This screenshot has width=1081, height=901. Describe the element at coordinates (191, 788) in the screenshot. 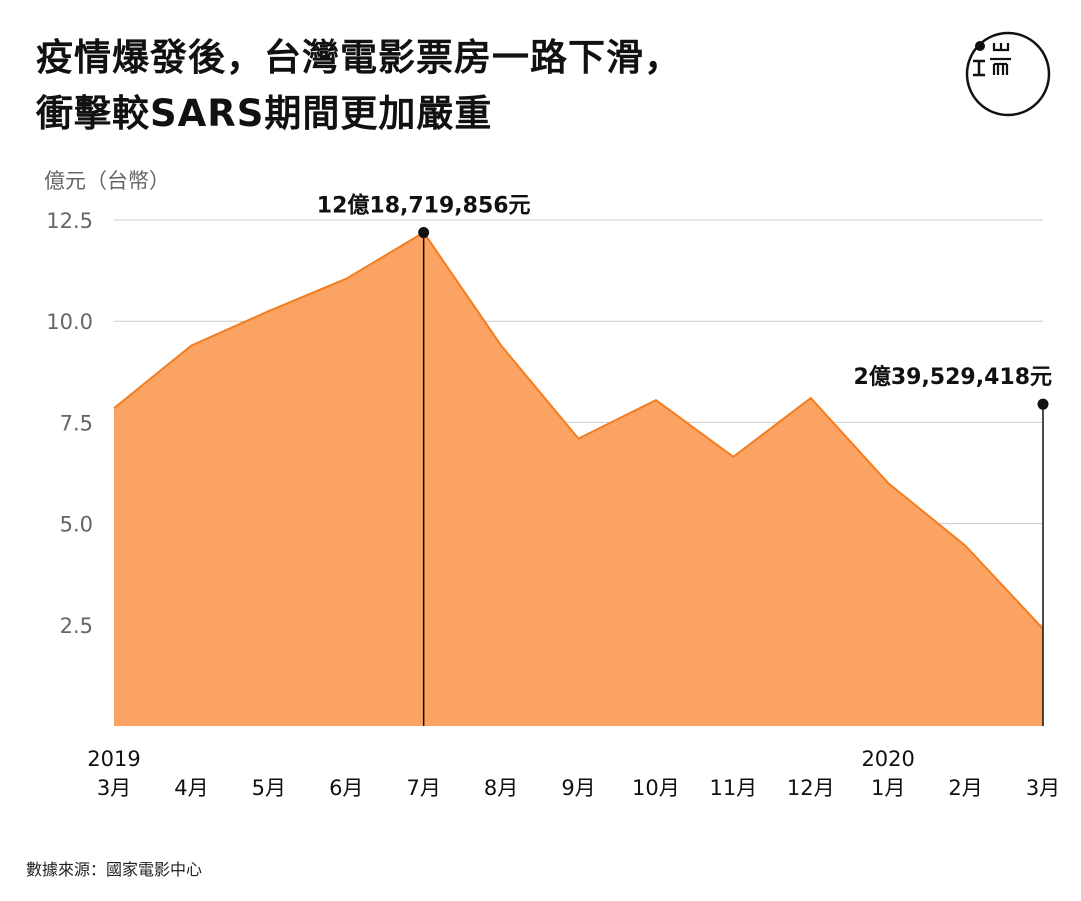

I see `x-tick-label: 4月` at that location.